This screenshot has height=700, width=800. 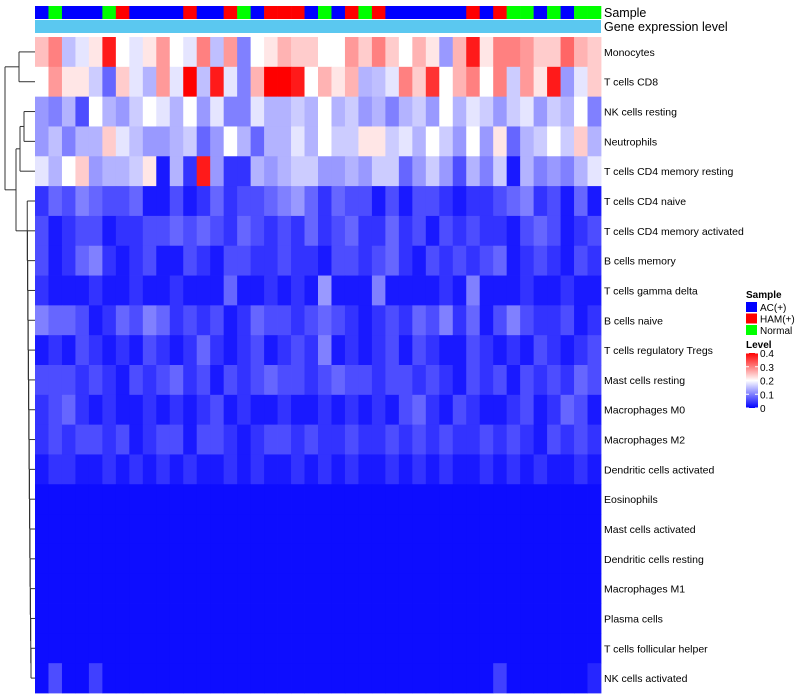 What do you see at coordinates (651, 291) in the screenshot?
I see `row-label: T cells gamma delta` at bounding box center [651, 291].